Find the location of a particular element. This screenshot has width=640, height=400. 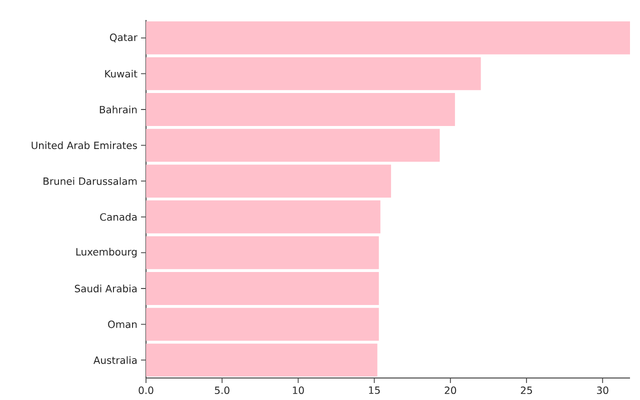

x-tick-label: 5.0 is located at coordinates (222, 390).